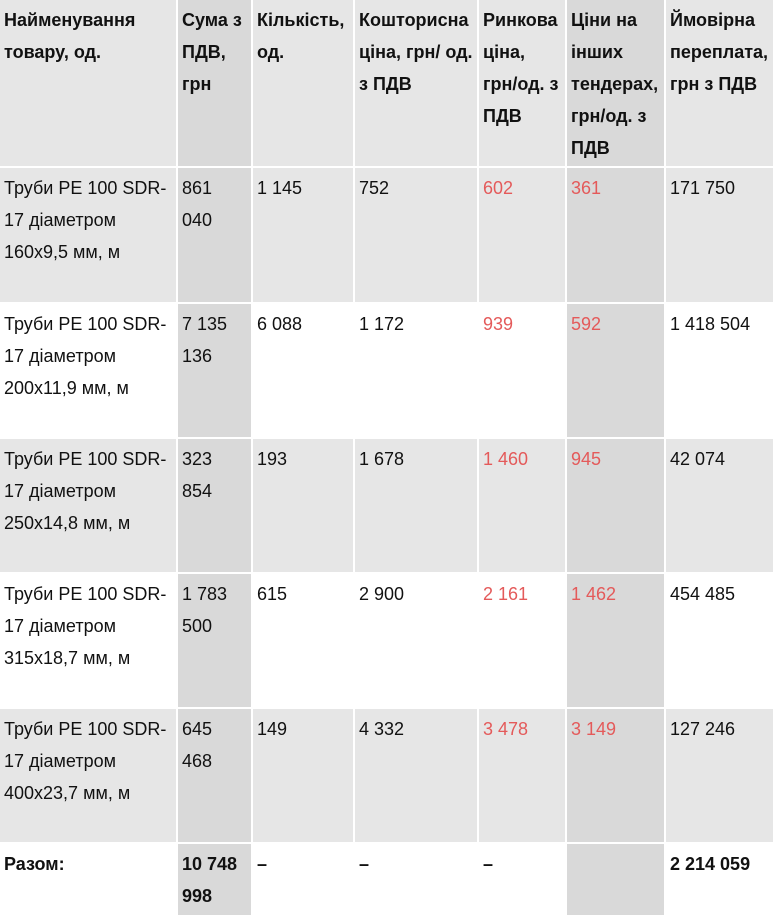  Describe the element at coordinates (616, 235) in the screenshot. I see `cell-other-tenders-price: 361` at that location.